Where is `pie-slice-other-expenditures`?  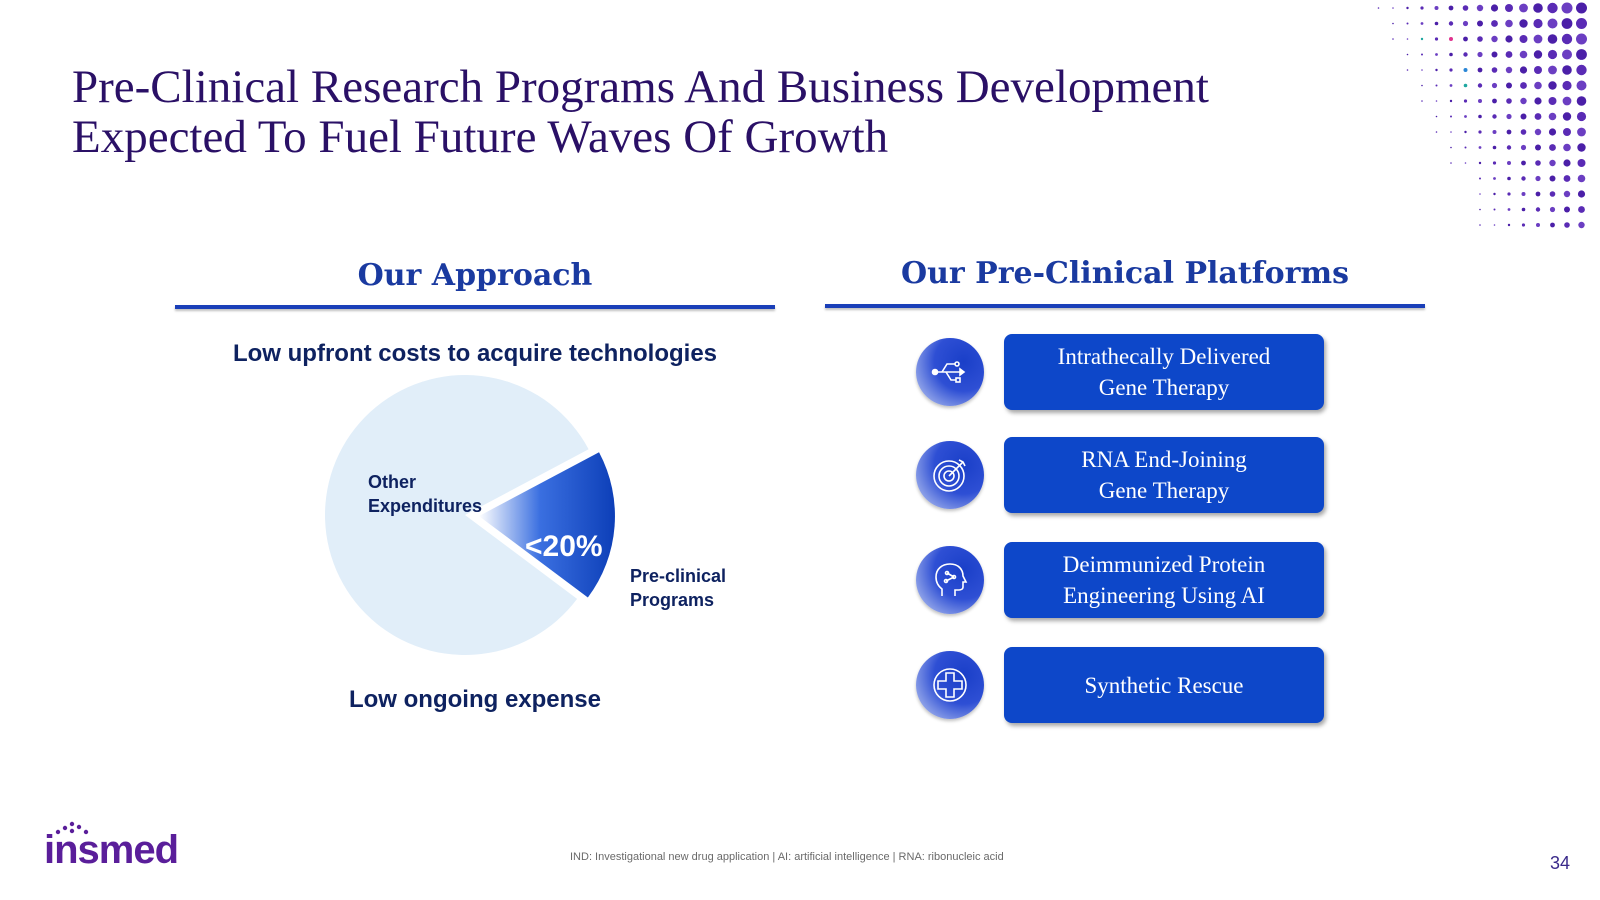 pie-slice-other-expenditures is located at coordinates (457, 515).